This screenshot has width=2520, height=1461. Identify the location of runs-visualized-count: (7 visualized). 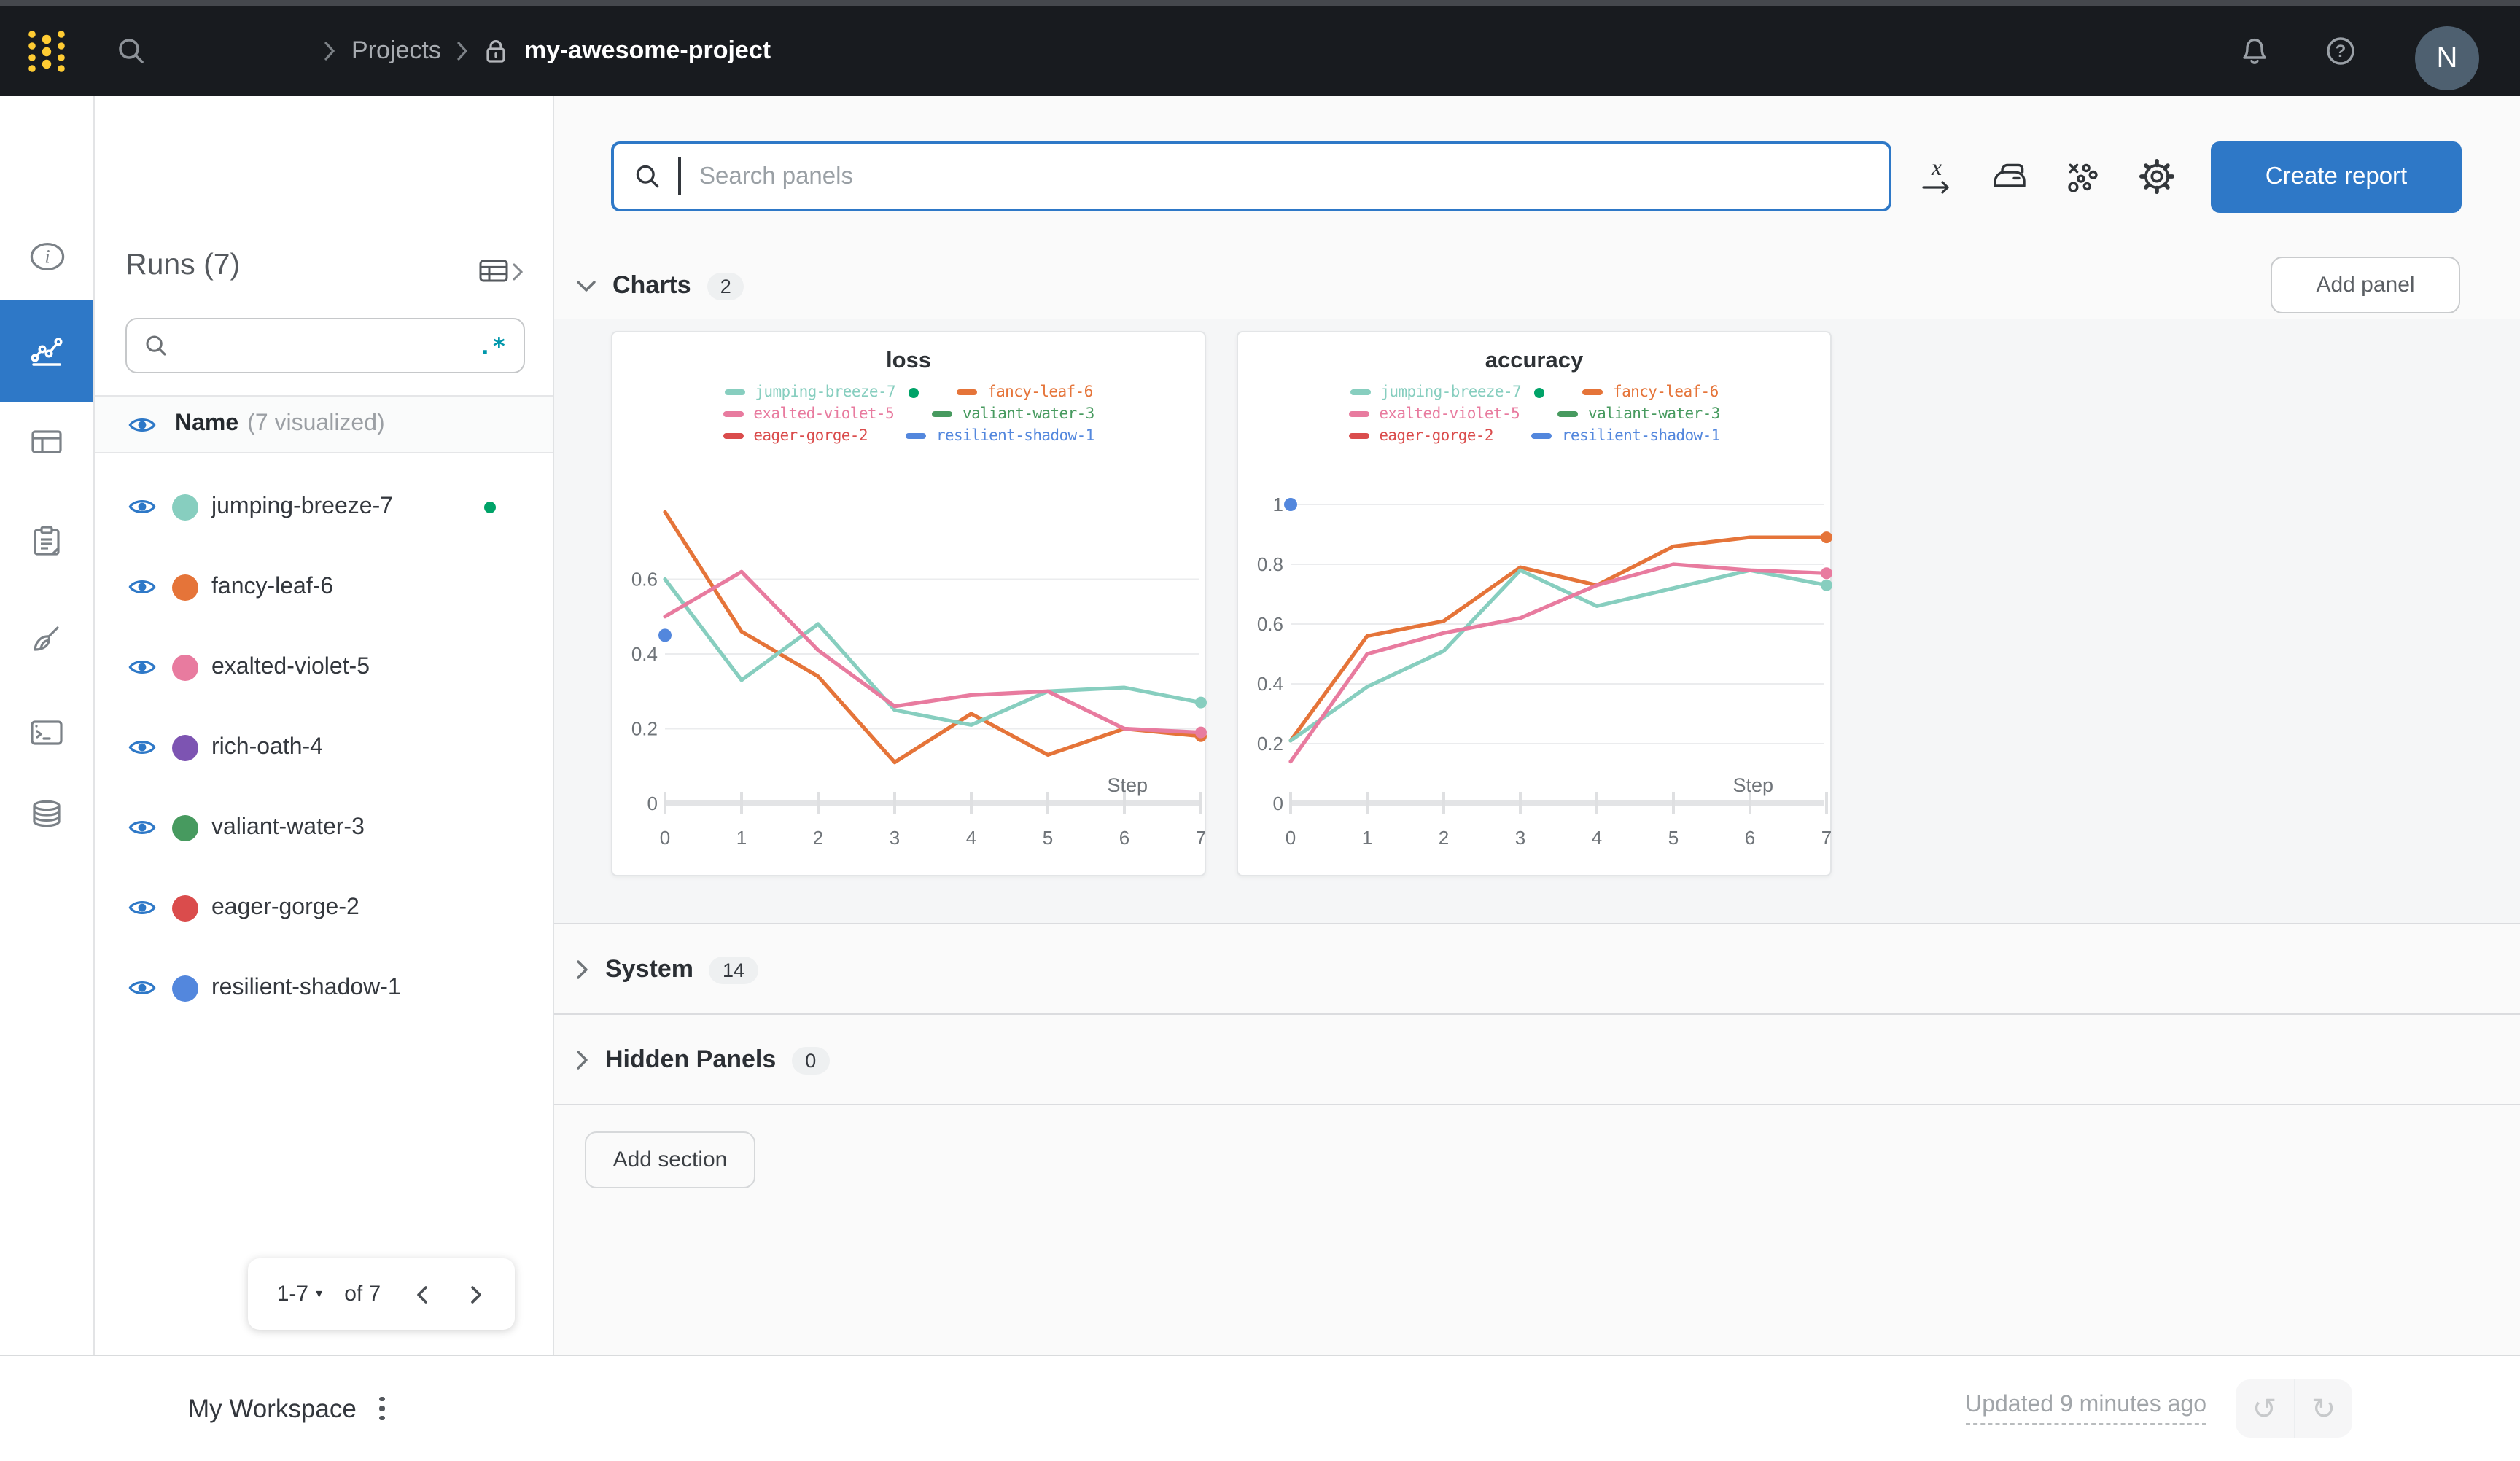
(316, 423).